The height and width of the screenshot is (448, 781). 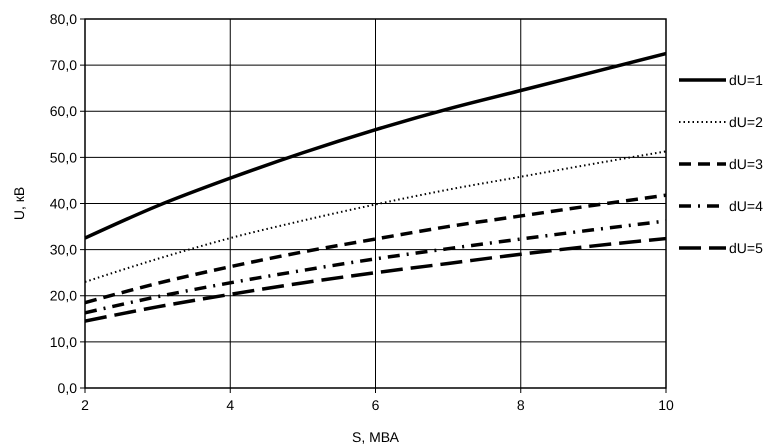 I want to click on y-tick-label: 40,0, so click(x=64, y=203).